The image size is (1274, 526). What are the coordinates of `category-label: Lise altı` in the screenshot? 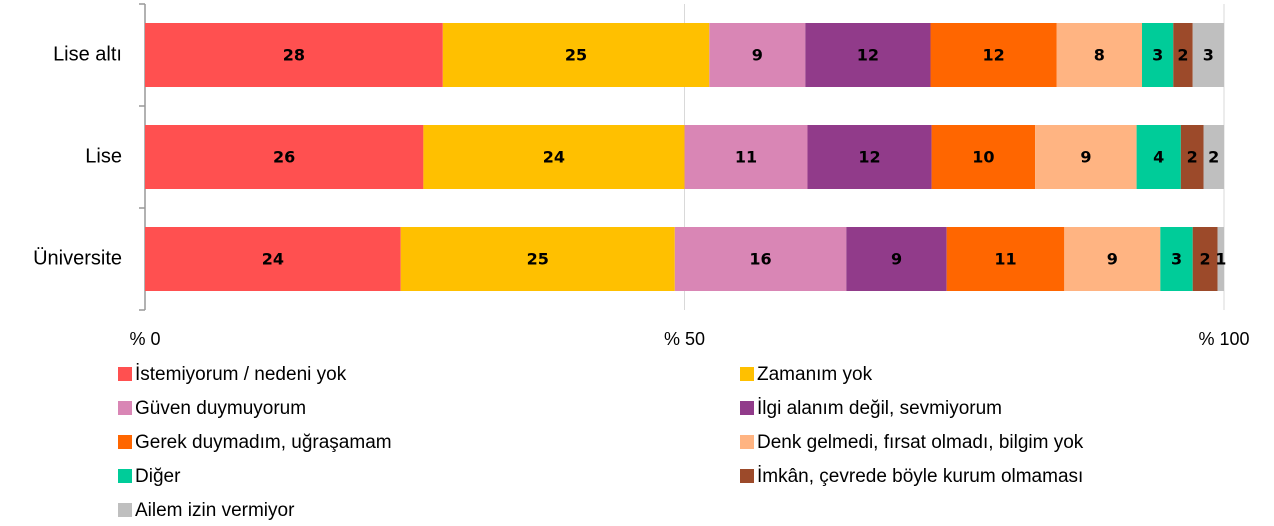 It's located at (87, 54).